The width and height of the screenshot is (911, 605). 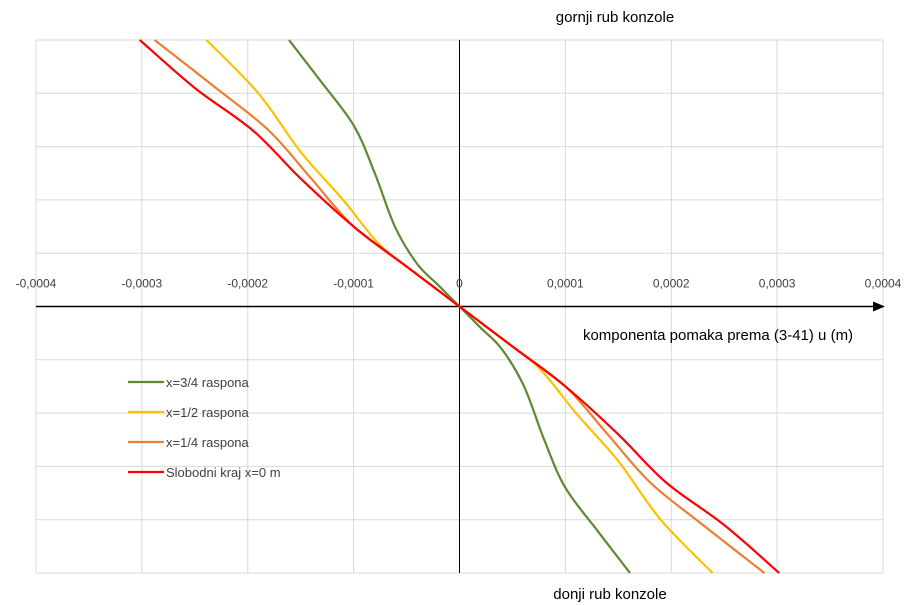 What do you see at coordinates (353, 284) in the screenshot?
I see `x-tick-label: -0,0001` at bounding box center [353, 284].